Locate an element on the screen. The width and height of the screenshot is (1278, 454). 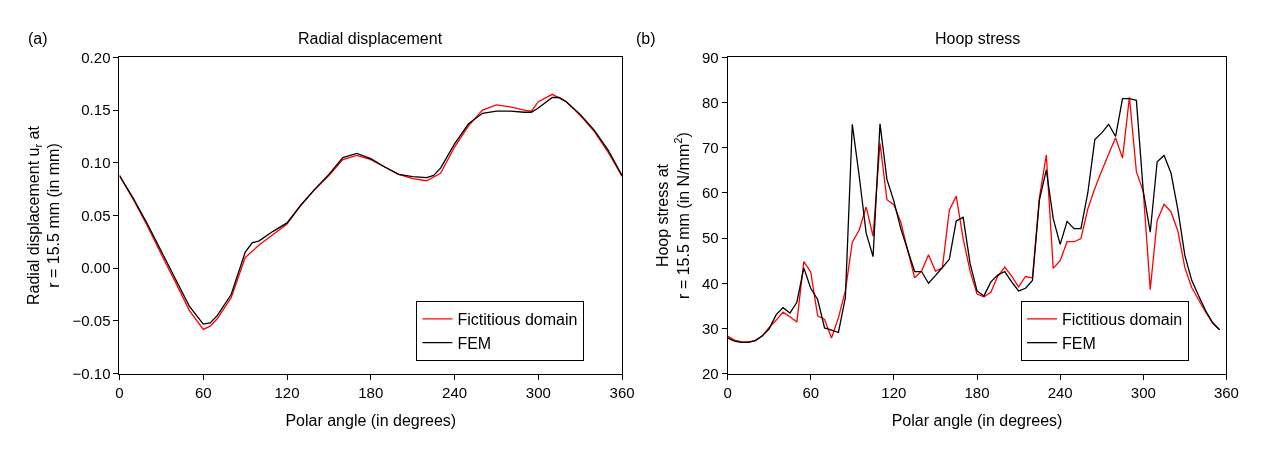
text: (b) is located at coordinates (646, 38).